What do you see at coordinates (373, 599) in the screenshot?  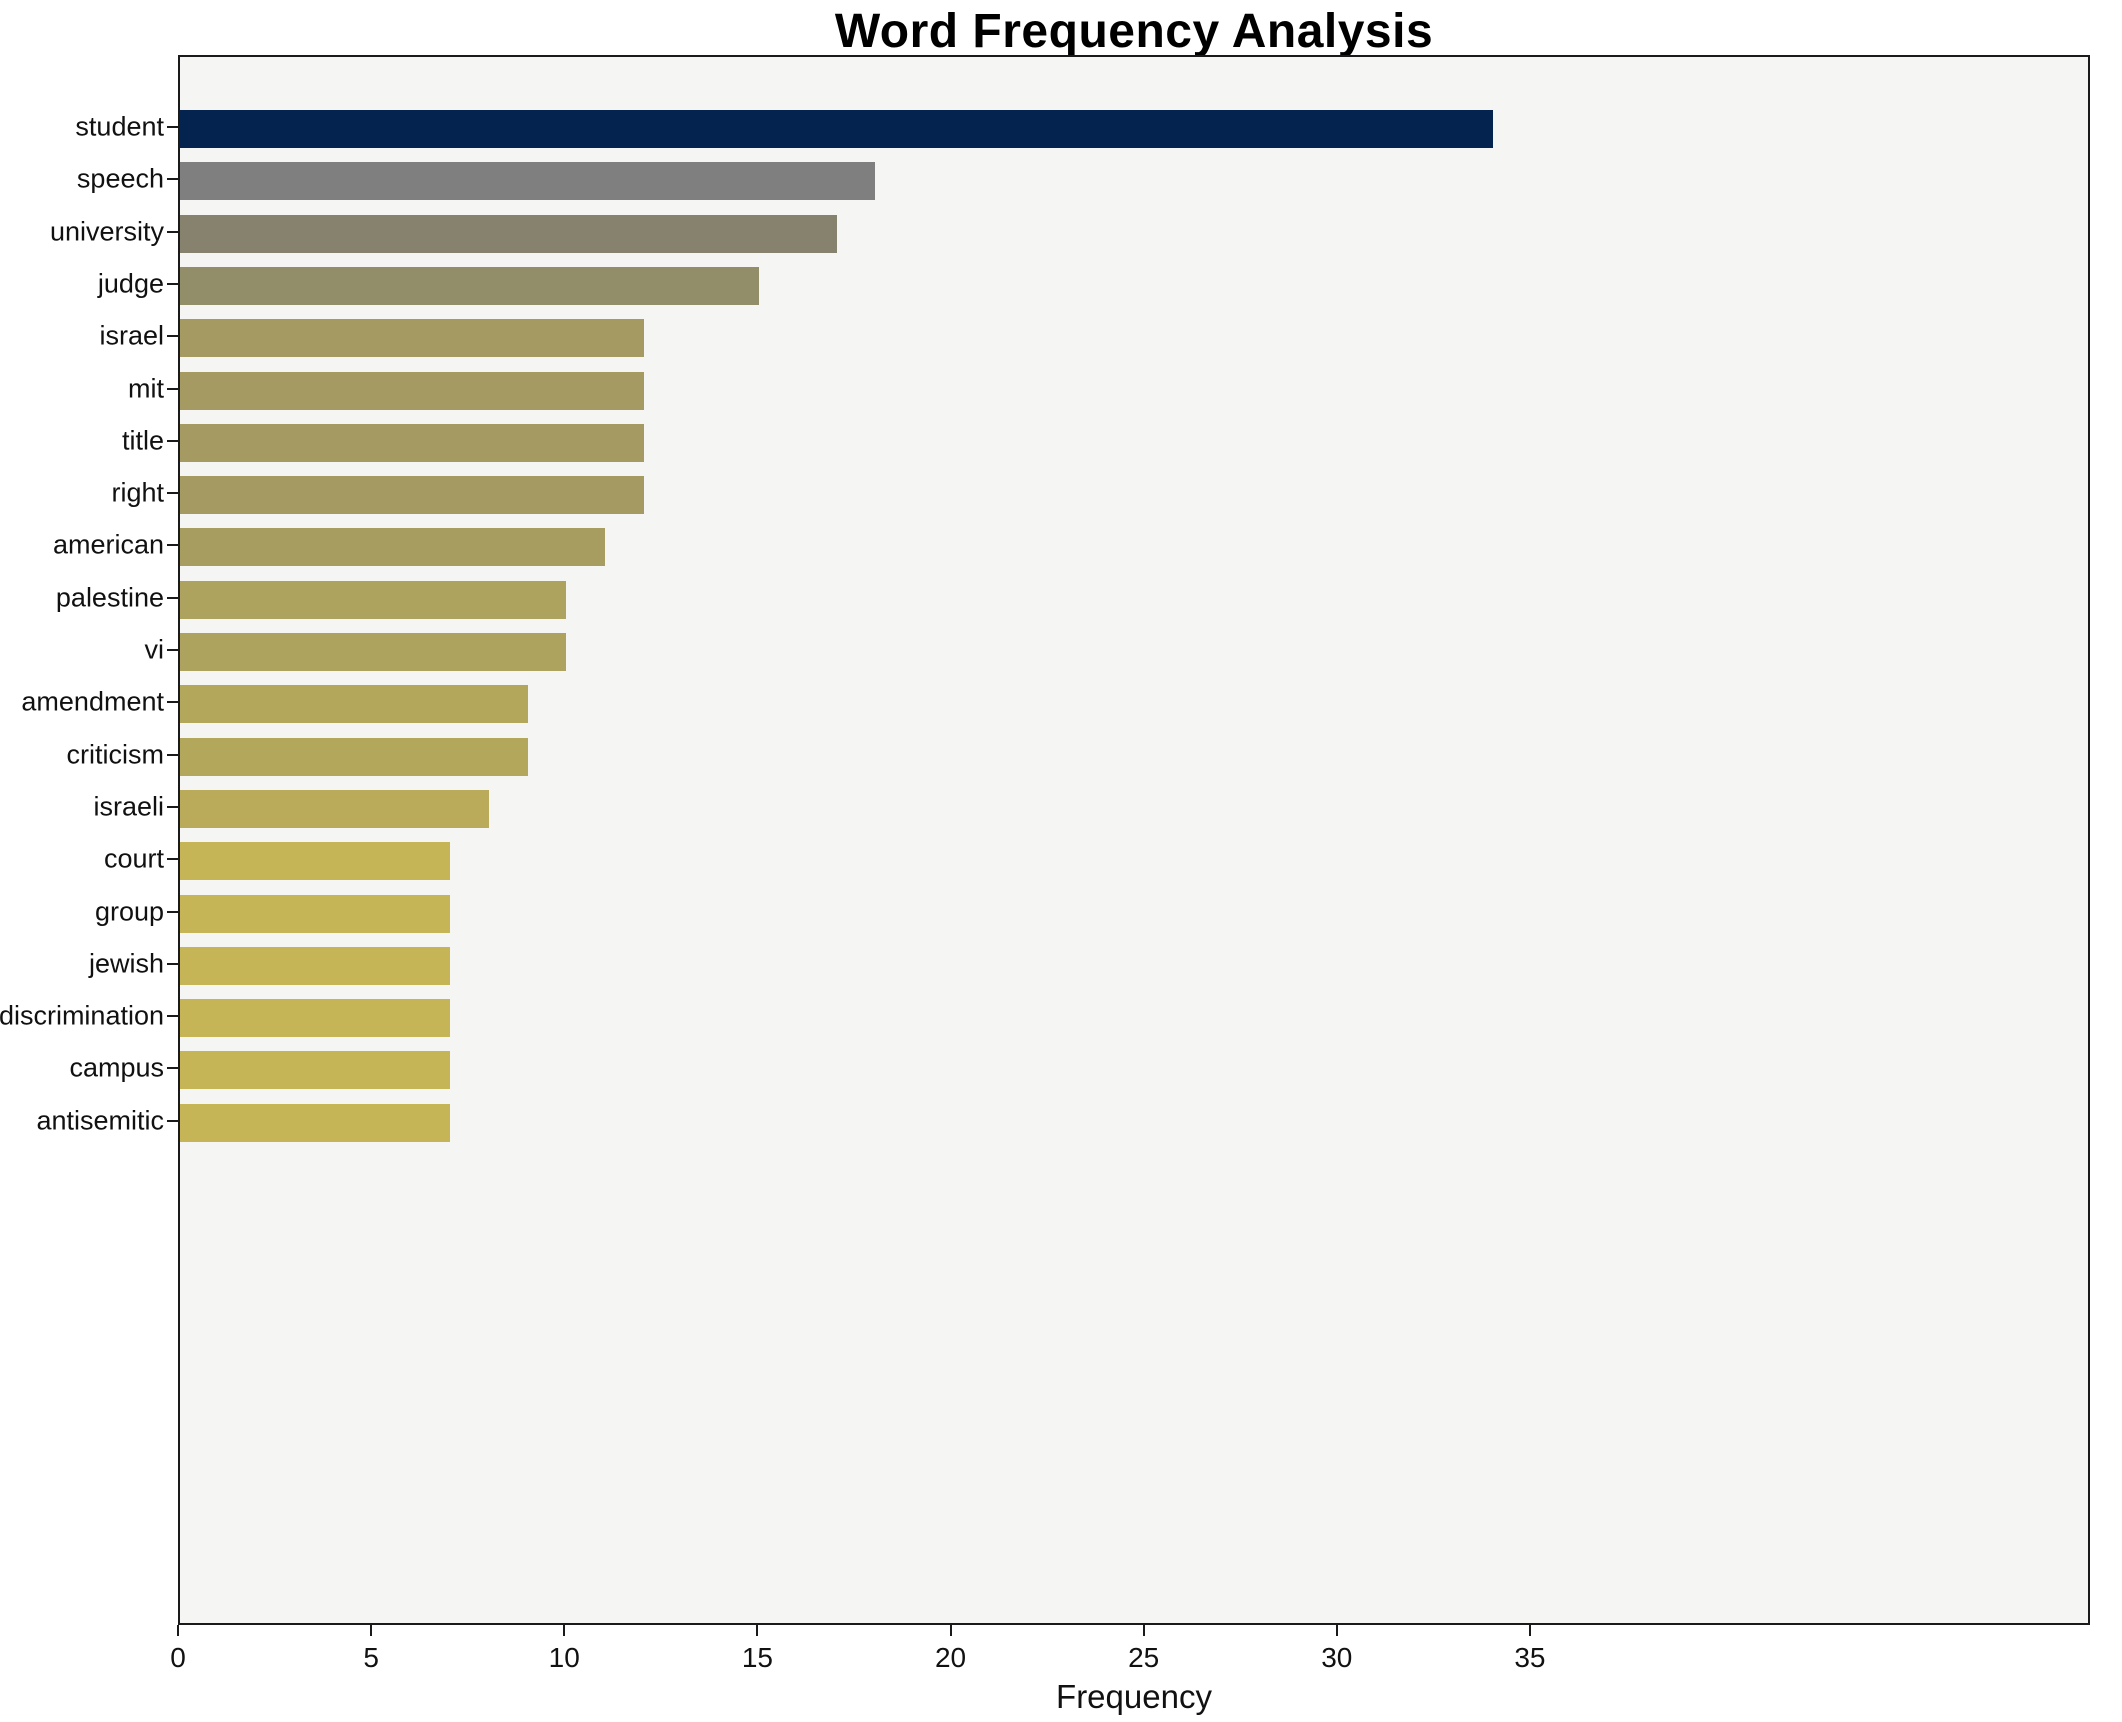 I see `bar-palestine` at bounding box center [373, 599].